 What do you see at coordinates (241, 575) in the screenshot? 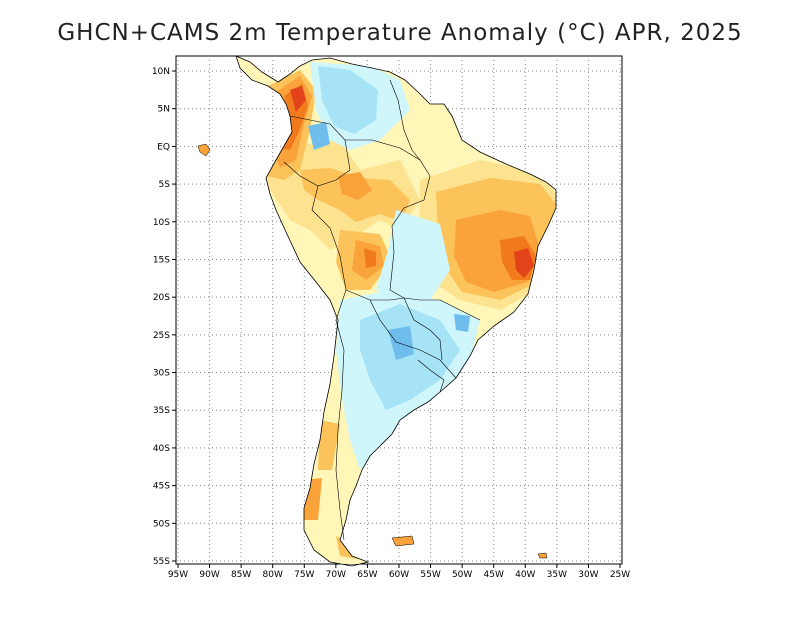
I see `lon-label: 85W` at bounding box center [241, 575].